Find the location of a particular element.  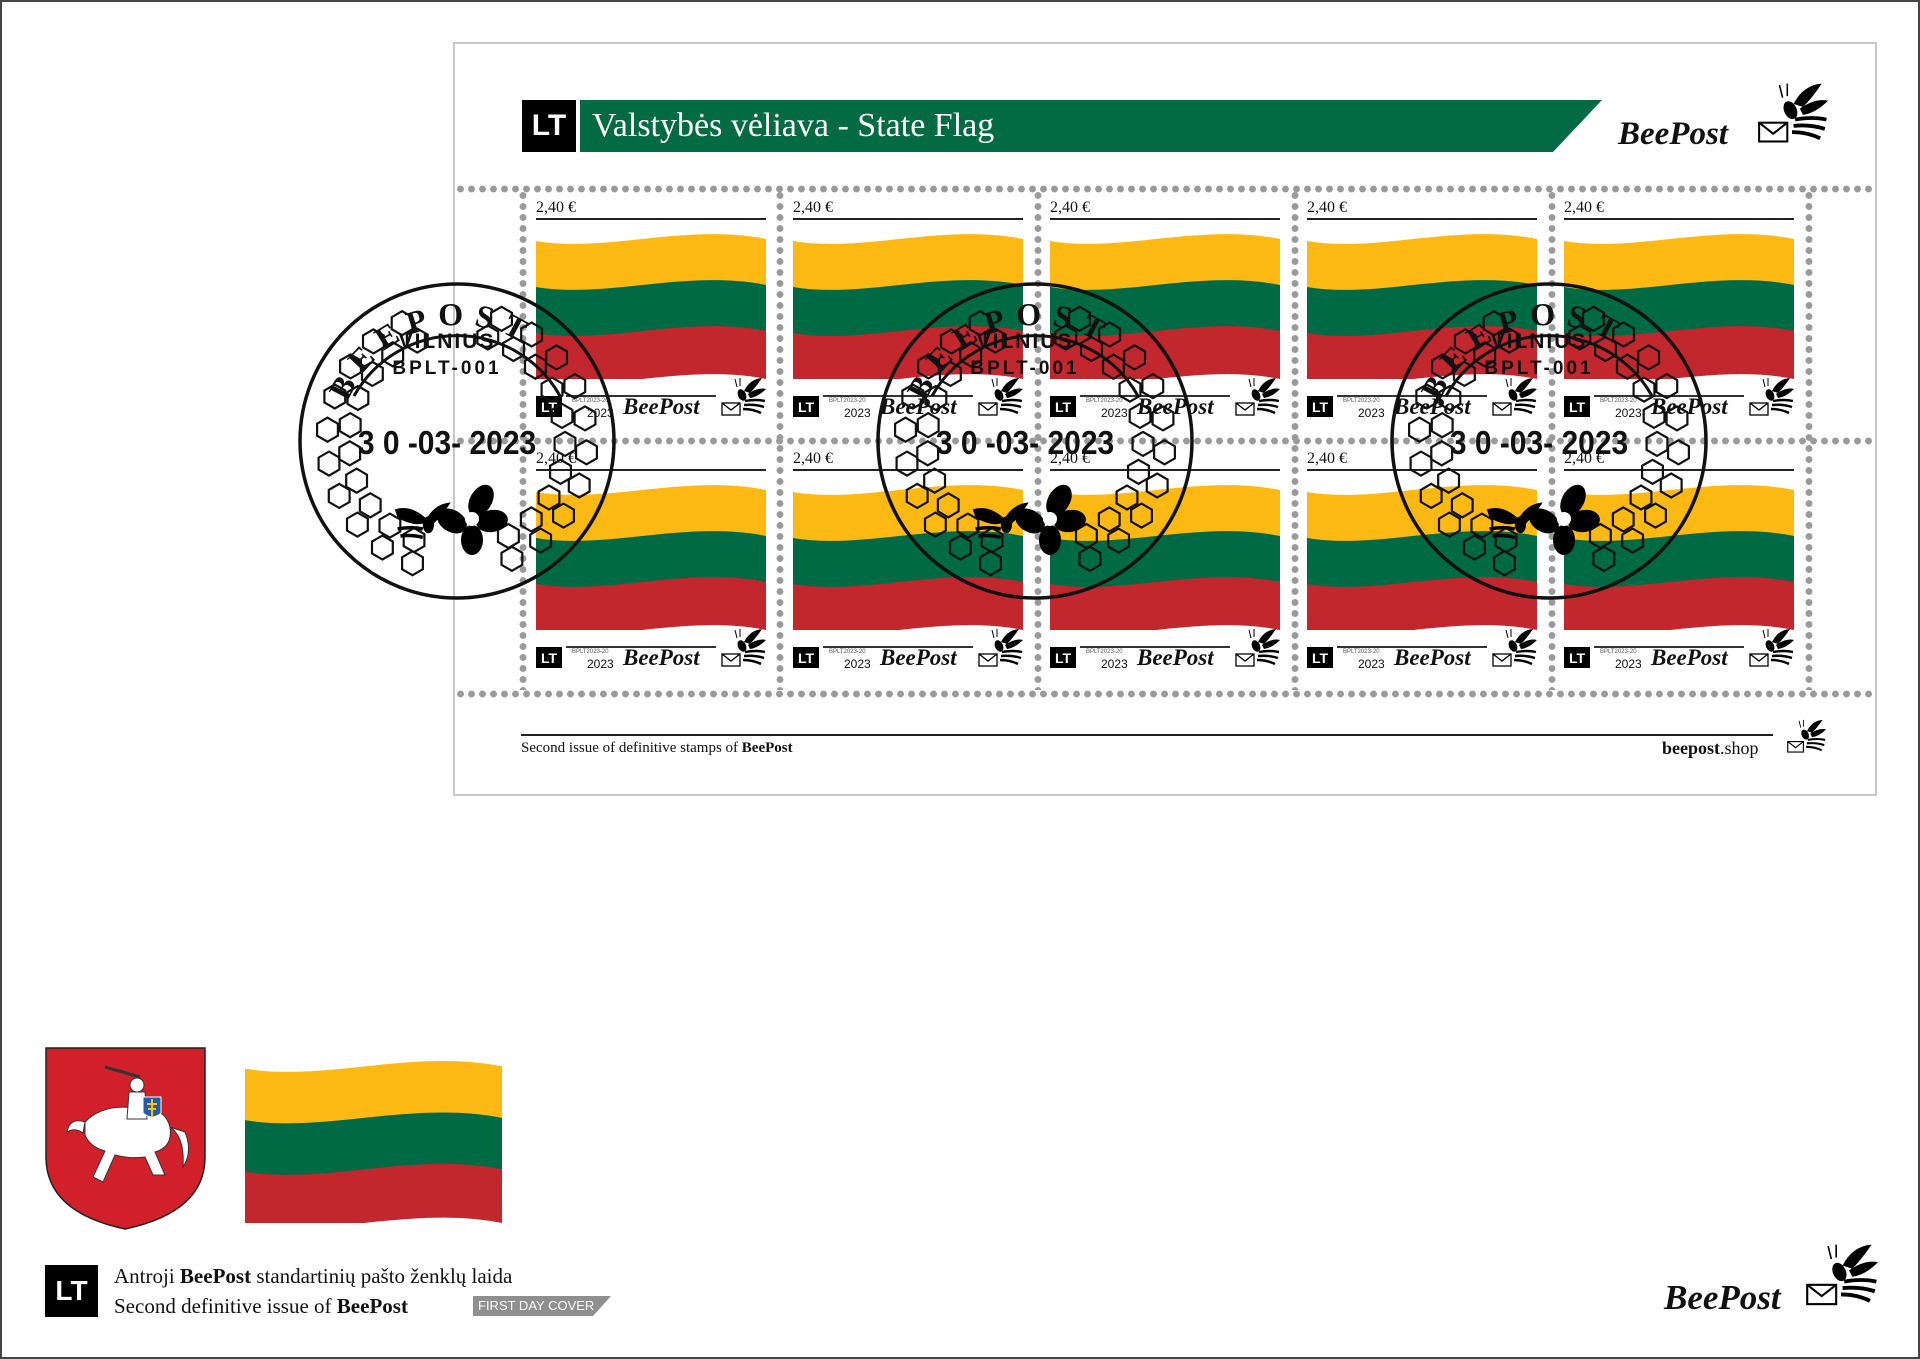

bee-icon is located at coordinates (1806, 736).